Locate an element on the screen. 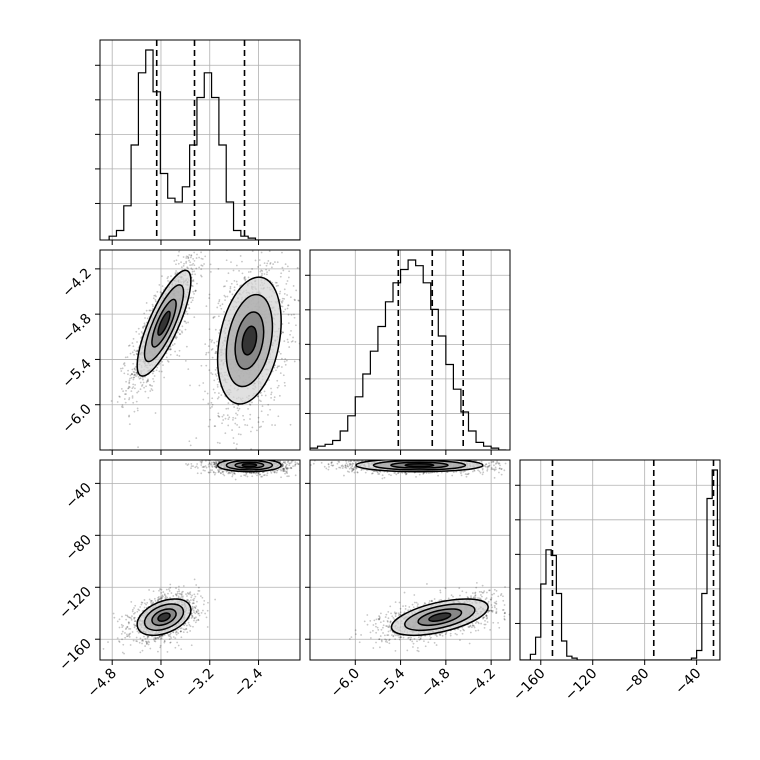 The width and height of the screenshot is (760, 760). joint-panel-0-1: −6.0 −5.4 −4.8 −4.2 is located at coordinates (180, 352).